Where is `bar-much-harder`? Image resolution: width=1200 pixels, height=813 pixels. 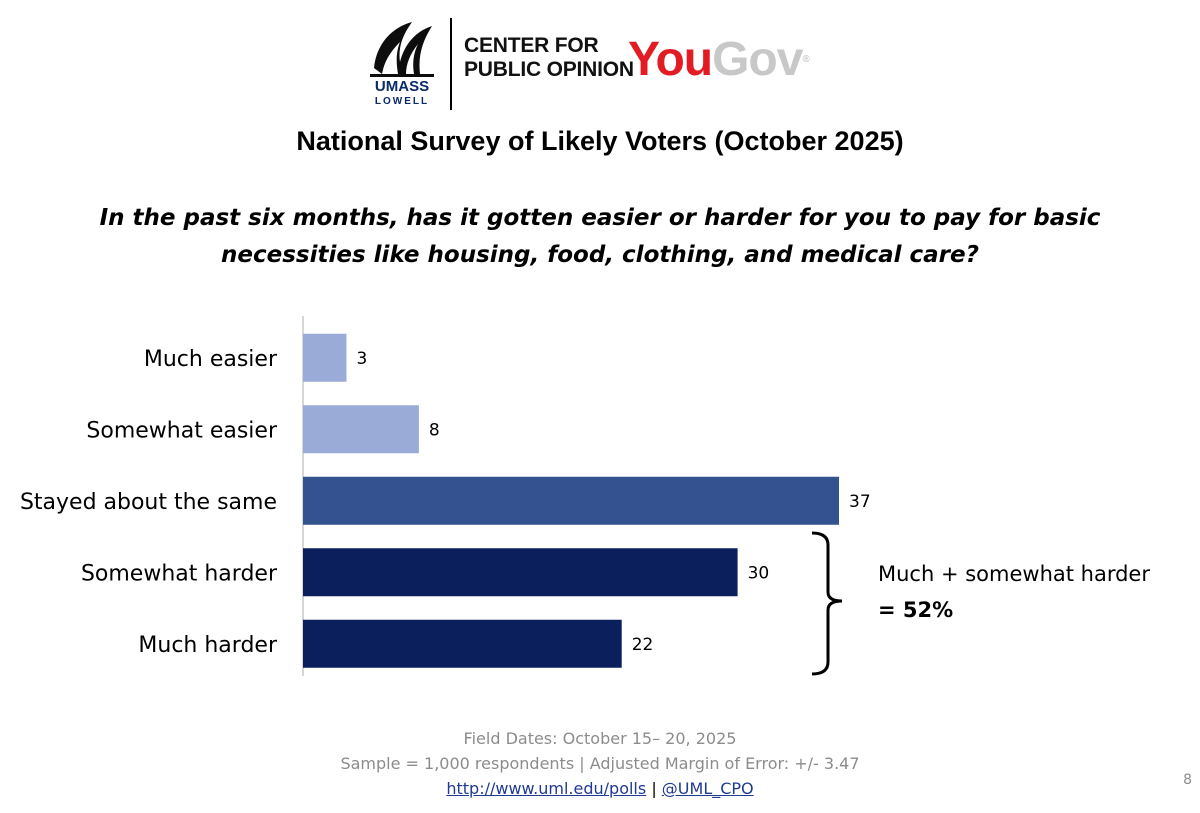
bar-much-harder is located at coordinates (462, 643).